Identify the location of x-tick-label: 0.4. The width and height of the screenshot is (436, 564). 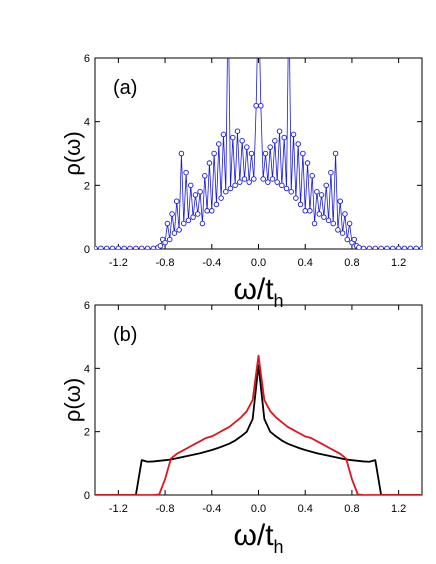
(305, 509).